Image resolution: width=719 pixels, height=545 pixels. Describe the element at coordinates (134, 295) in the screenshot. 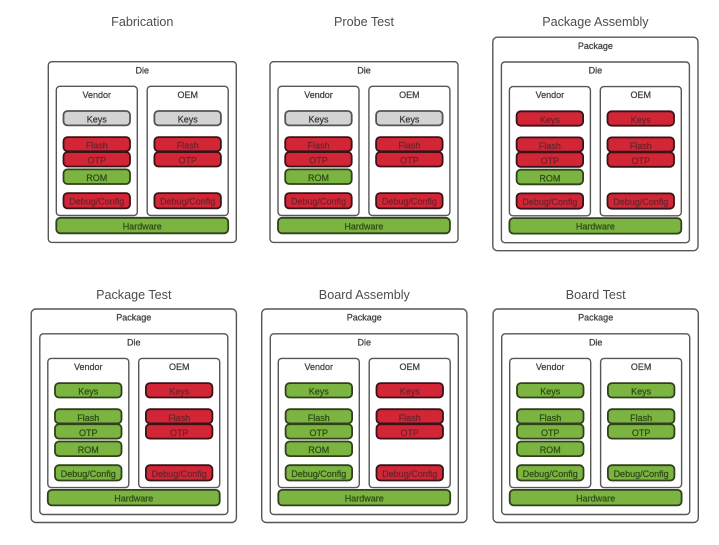

I see `svg-text: Package Test` at that location.